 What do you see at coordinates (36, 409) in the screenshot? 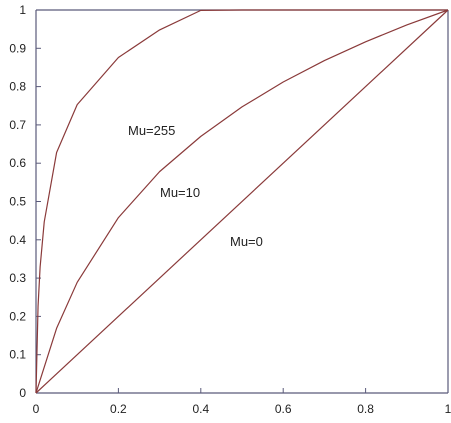
I see `x-tick-label: 0` at bounding box center [36, 409].